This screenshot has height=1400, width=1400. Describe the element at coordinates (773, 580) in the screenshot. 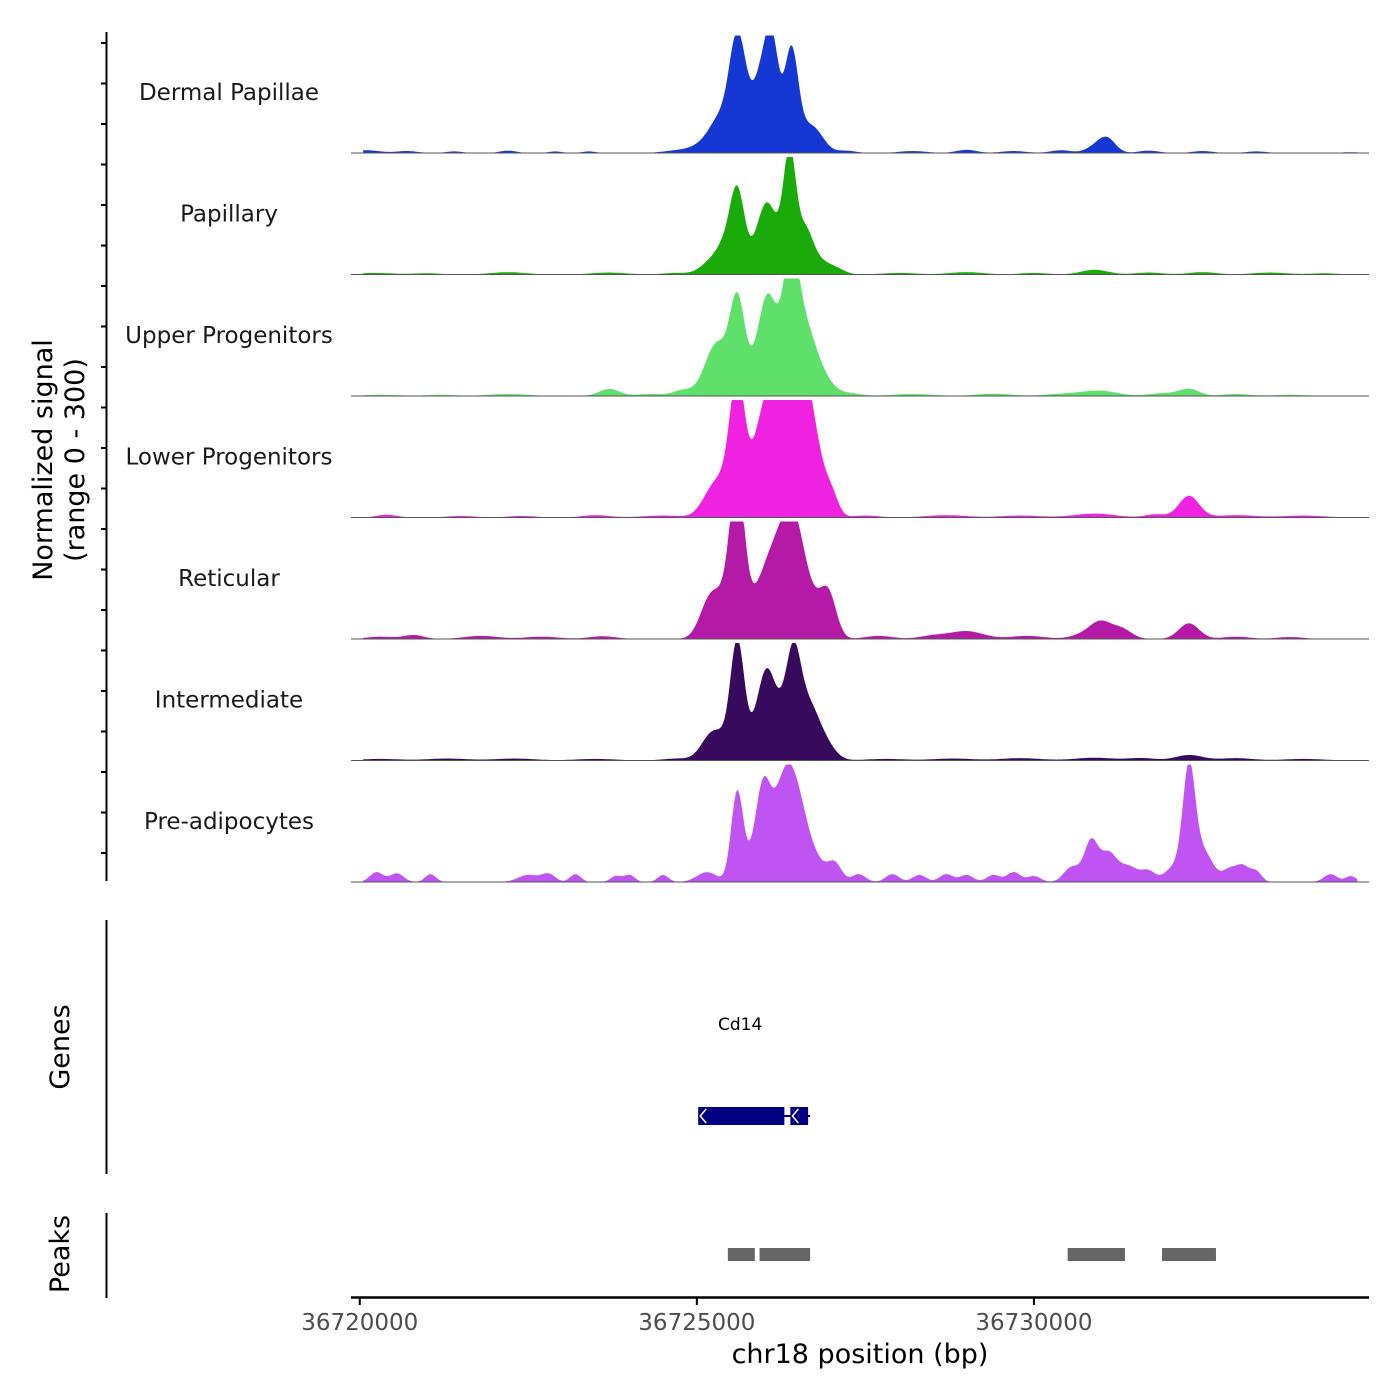

I see `track-reticular: Reticular` at that location.